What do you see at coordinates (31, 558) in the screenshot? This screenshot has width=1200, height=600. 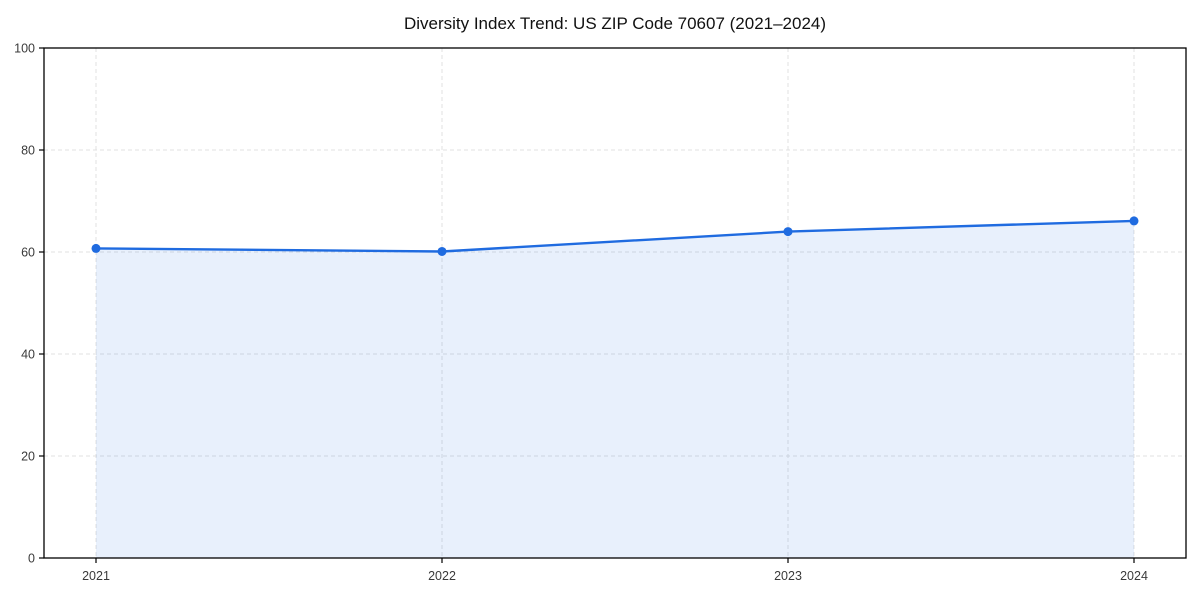 I see `y-tick-label: 0` at bounding box center [31, 558].